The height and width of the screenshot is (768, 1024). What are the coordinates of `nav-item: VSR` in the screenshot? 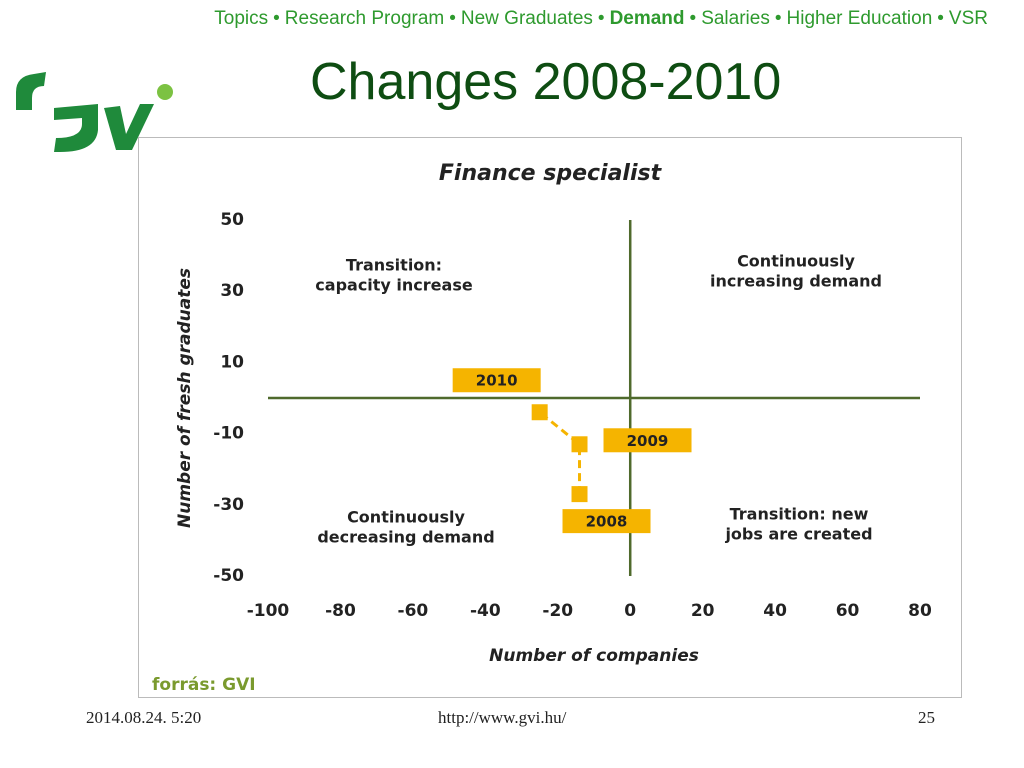 It's located at (968, 18).